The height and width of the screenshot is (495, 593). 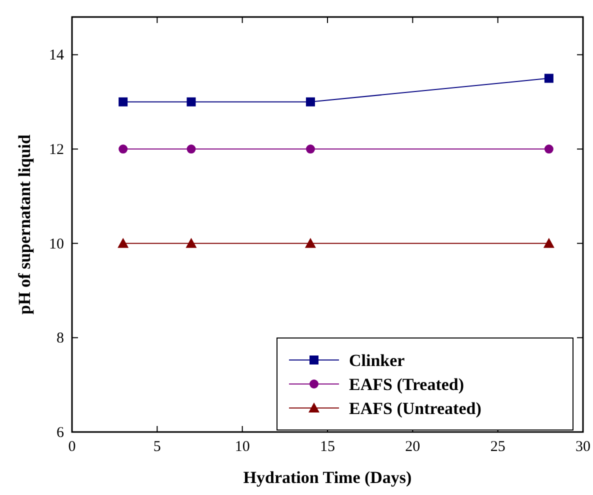 I want to click on legend-label: Clinker, so click(x=377, y=360).